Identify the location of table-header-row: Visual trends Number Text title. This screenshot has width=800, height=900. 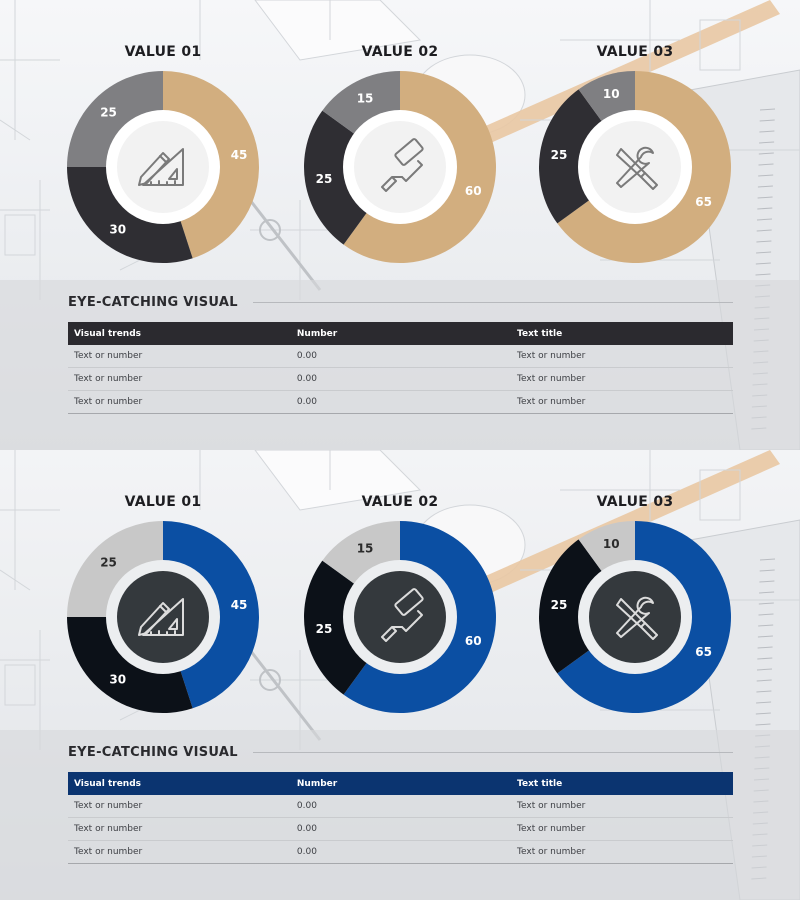
(400, 333).